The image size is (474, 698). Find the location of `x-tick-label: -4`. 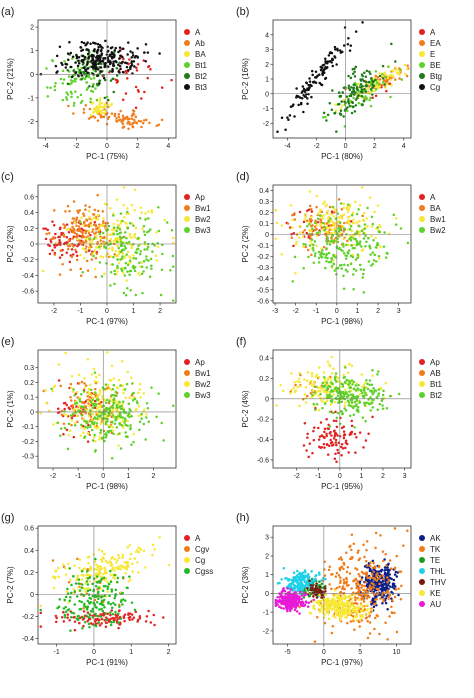

x-tick-label: -4 is located at coordinates (287, 146).